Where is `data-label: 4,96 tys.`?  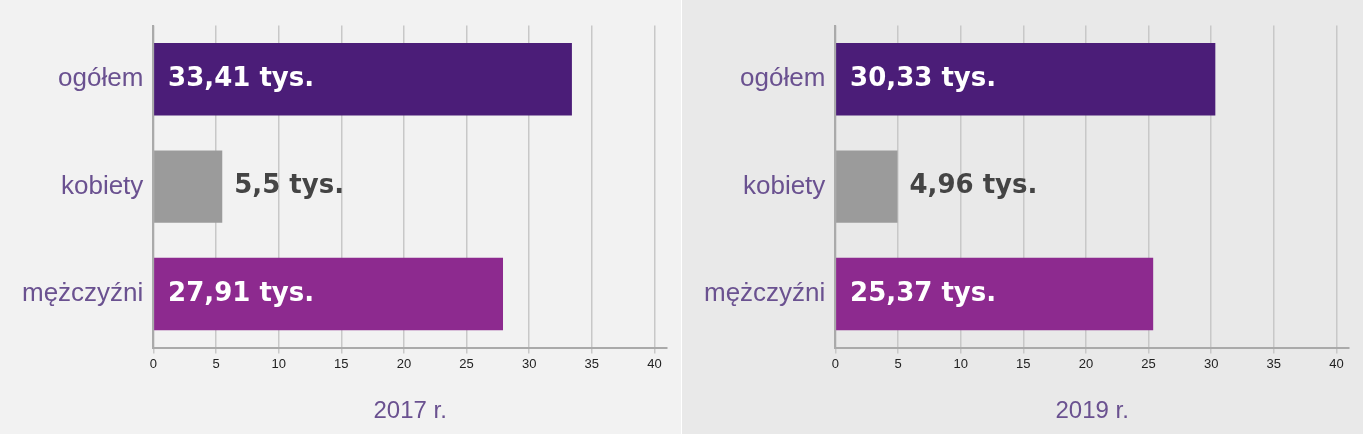 data-label: 4,96 tys. is located at coordinates (973, 184).